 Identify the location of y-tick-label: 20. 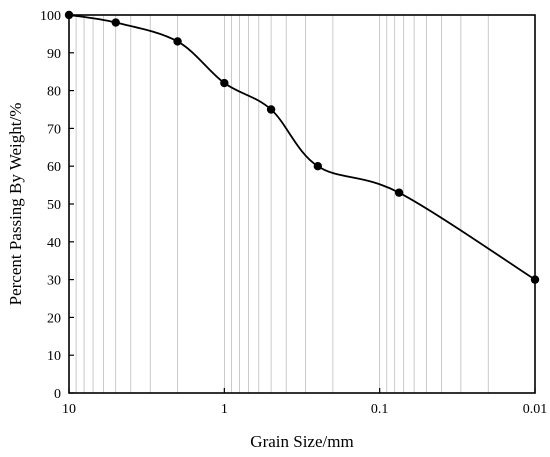
(54, 318).